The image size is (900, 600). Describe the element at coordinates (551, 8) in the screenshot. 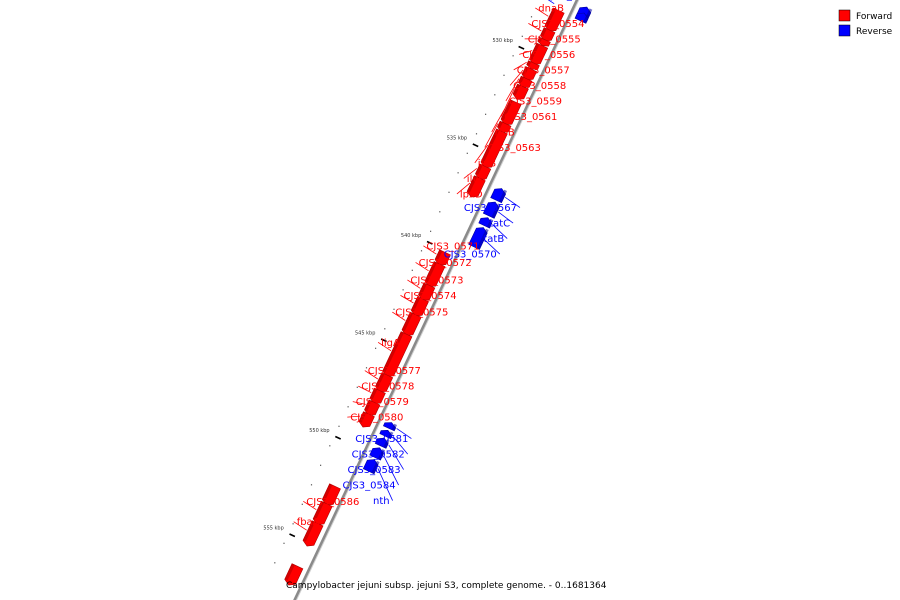

I see `dnab-label: dnaB` at that location.